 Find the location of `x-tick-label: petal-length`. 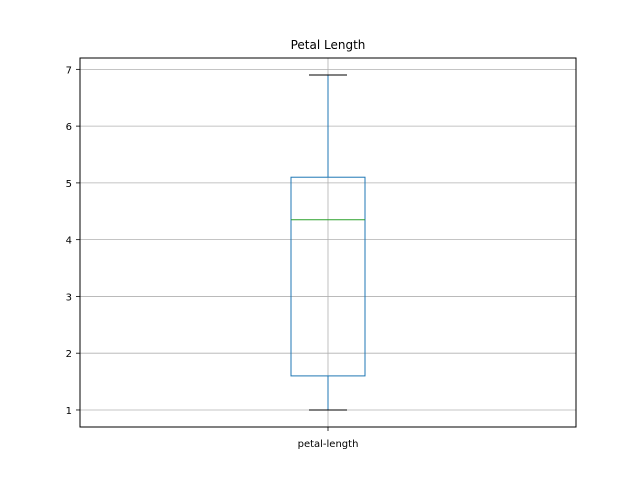

x-tick-label: petal-length is located at coordinates (328, 444).